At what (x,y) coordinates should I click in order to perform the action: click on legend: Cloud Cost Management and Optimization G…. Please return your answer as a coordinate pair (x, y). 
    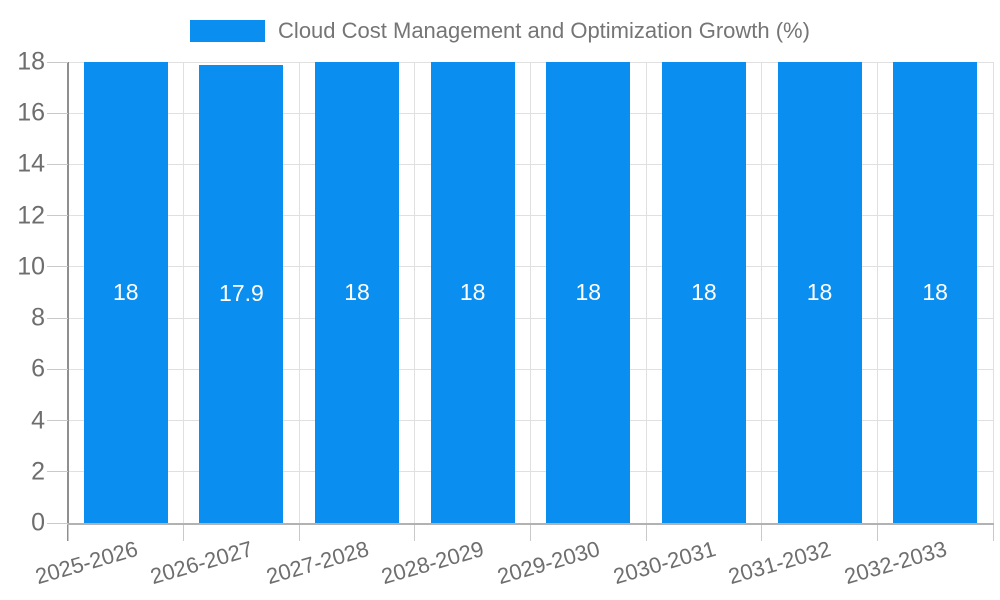
    Looking at the image, I should click on (500, 31).